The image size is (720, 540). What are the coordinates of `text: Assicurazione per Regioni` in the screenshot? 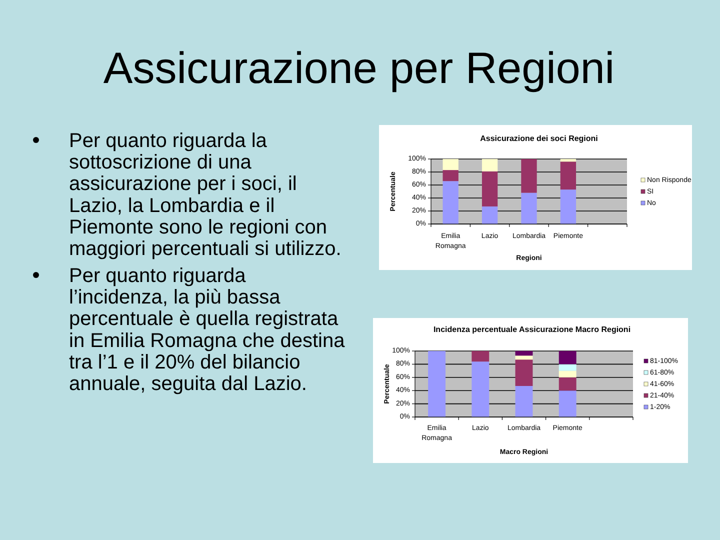 It's located at (359, 68).